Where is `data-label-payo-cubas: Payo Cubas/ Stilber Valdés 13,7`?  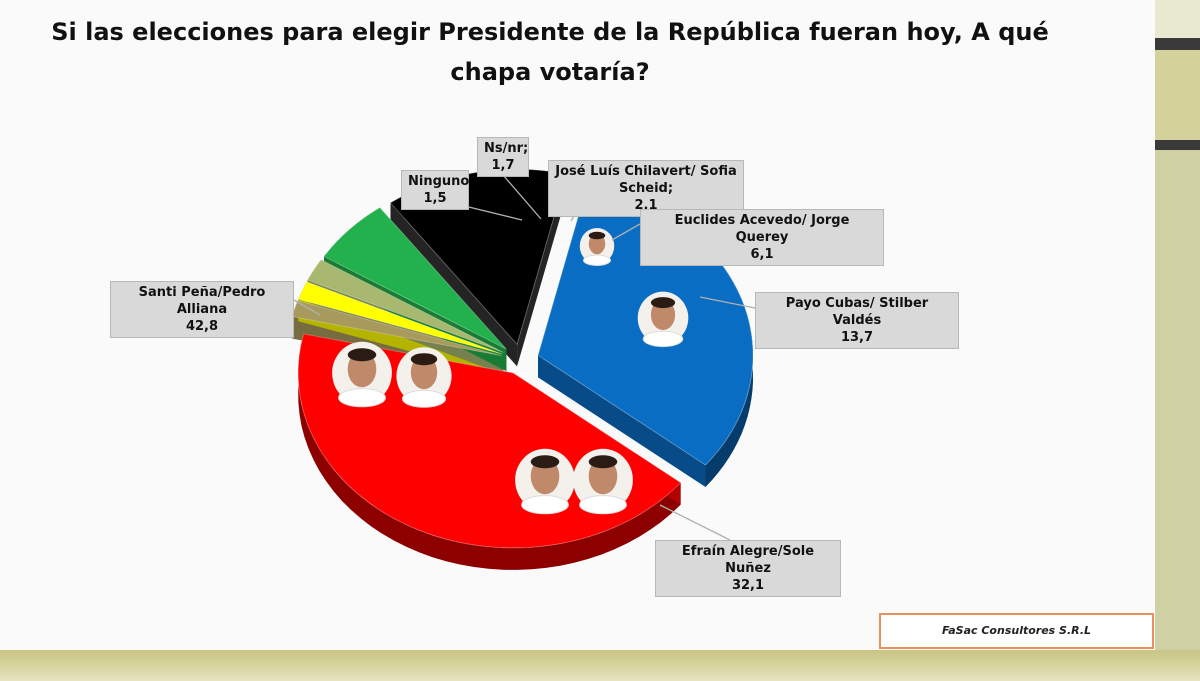 data-label-payo-cubas: Payo Cubas/ Stilber Valdés 13,7 is located at coordinates (857, 320).